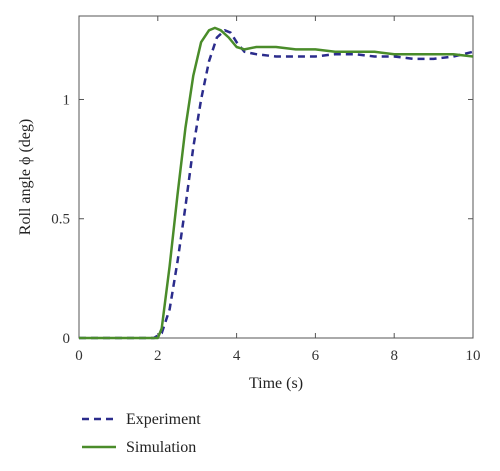 The height and width of the screenshot is (471, 500). I want to click on legend: Experiment Simulation, so click(141, 433).